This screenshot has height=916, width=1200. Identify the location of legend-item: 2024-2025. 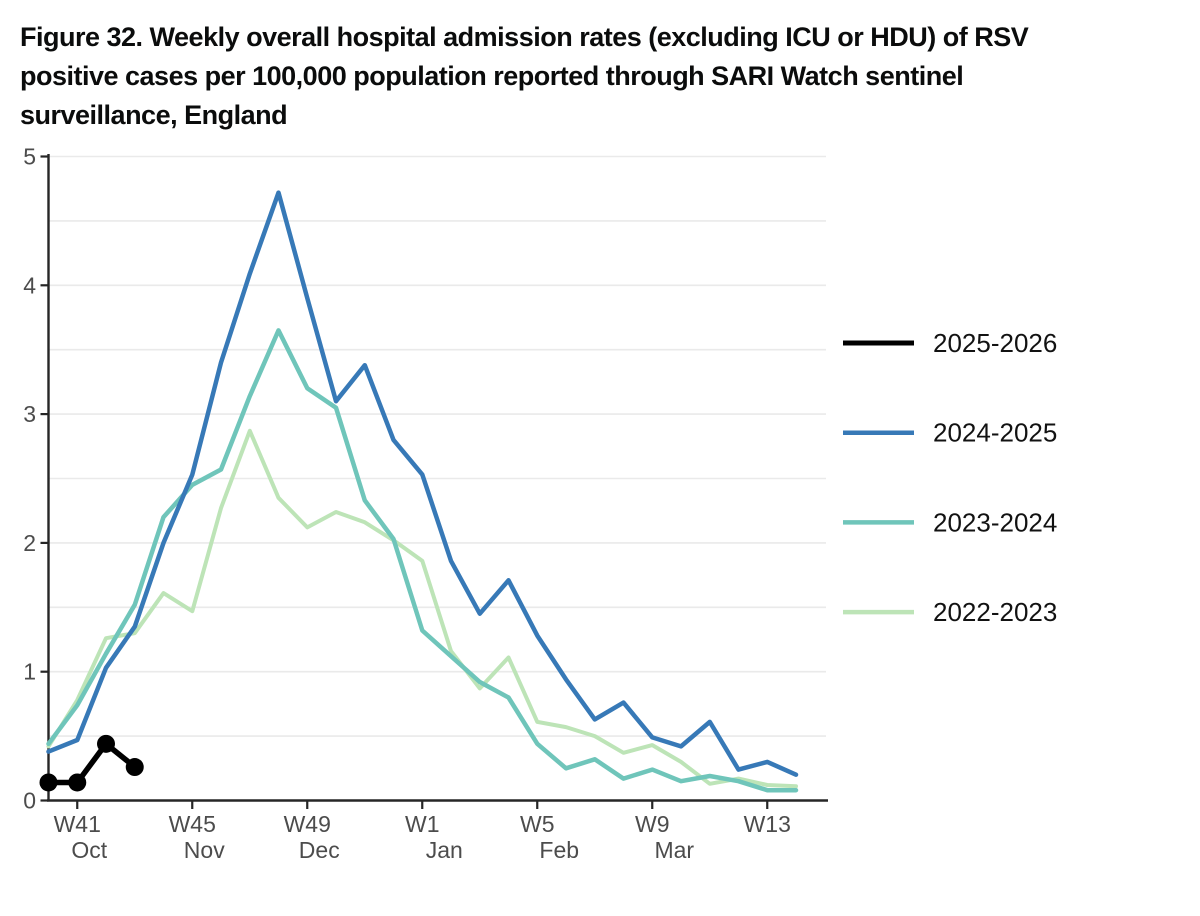
(950, 433).